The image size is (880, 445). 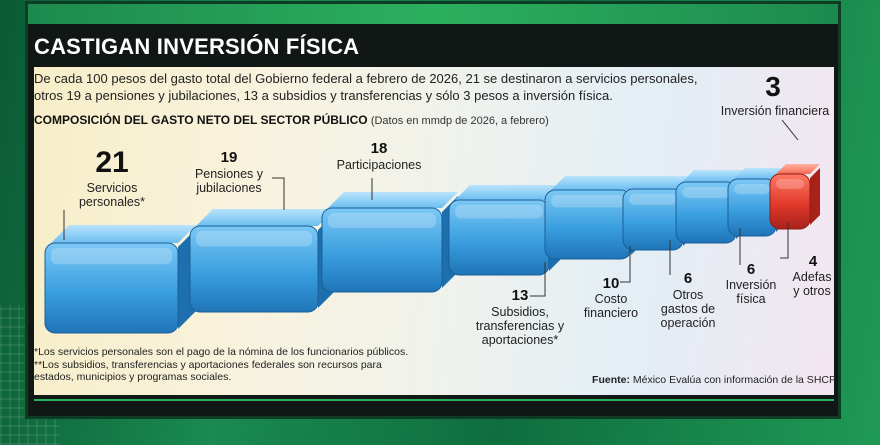 I want to click on bar-2-gloss, so click(x=254, y=239).